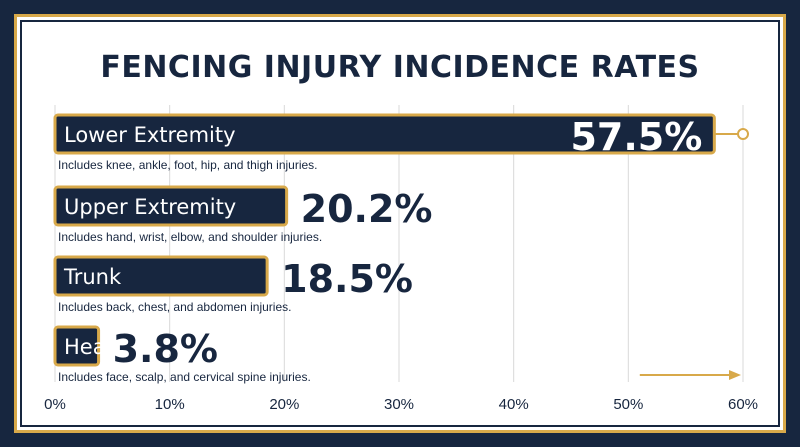  What do you see at coordinates (121, 347) in the screenshot?
I see `category-label: Head/Neck` at bounding box center [121, 347].